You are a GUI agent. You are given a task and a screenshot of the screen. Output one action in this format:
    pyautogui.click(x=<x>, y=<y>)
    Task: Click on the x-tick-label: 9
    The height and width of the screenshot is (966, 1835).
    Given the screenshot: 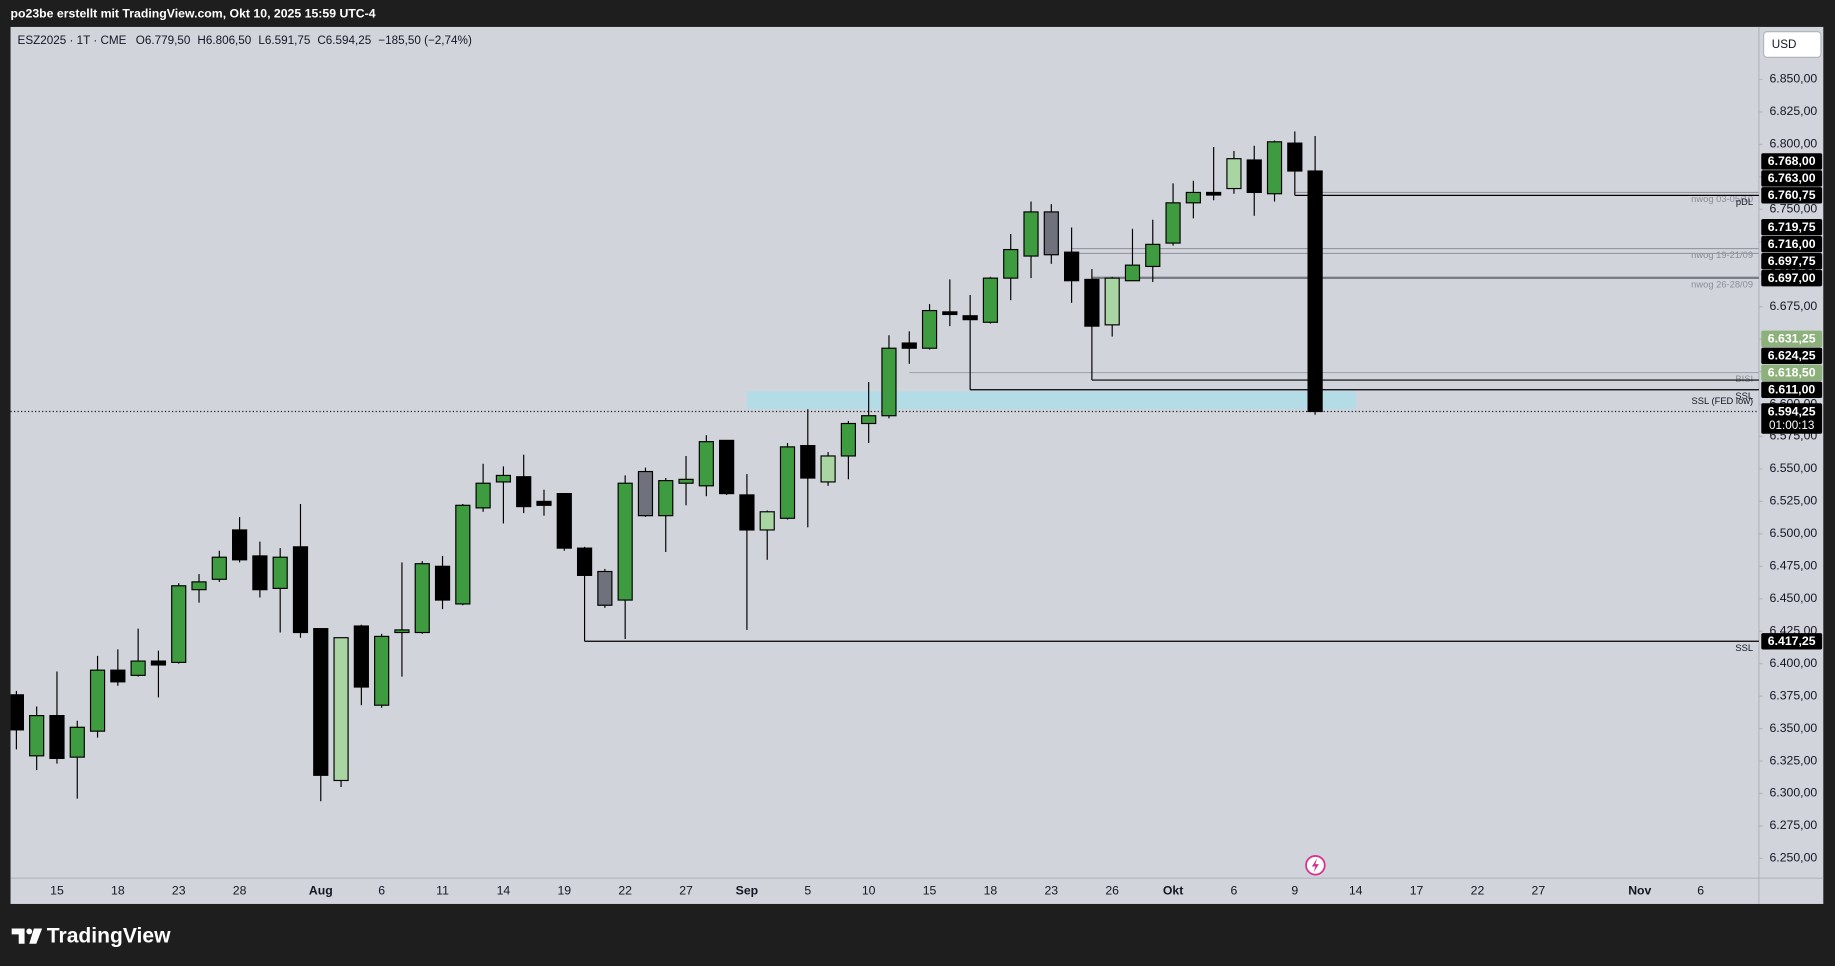 What is the action you would take?
    pyautogui.click(x=1294, y=890)
    